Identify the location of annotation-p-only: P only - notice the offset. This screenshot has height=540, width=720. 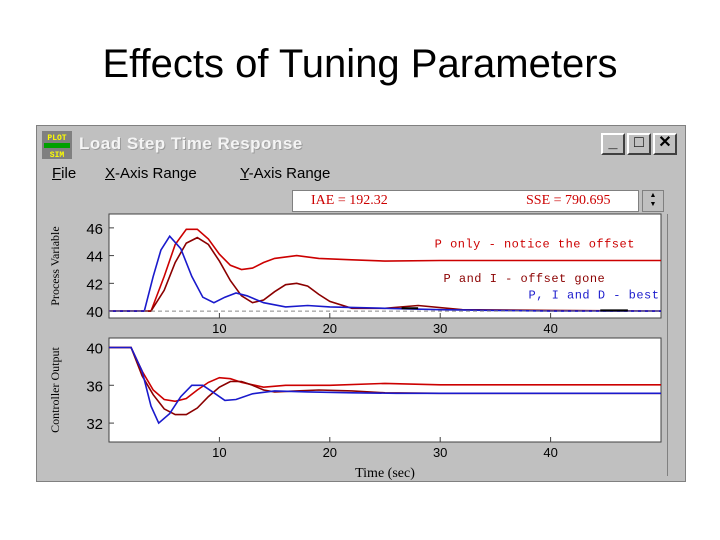
(535, 244).